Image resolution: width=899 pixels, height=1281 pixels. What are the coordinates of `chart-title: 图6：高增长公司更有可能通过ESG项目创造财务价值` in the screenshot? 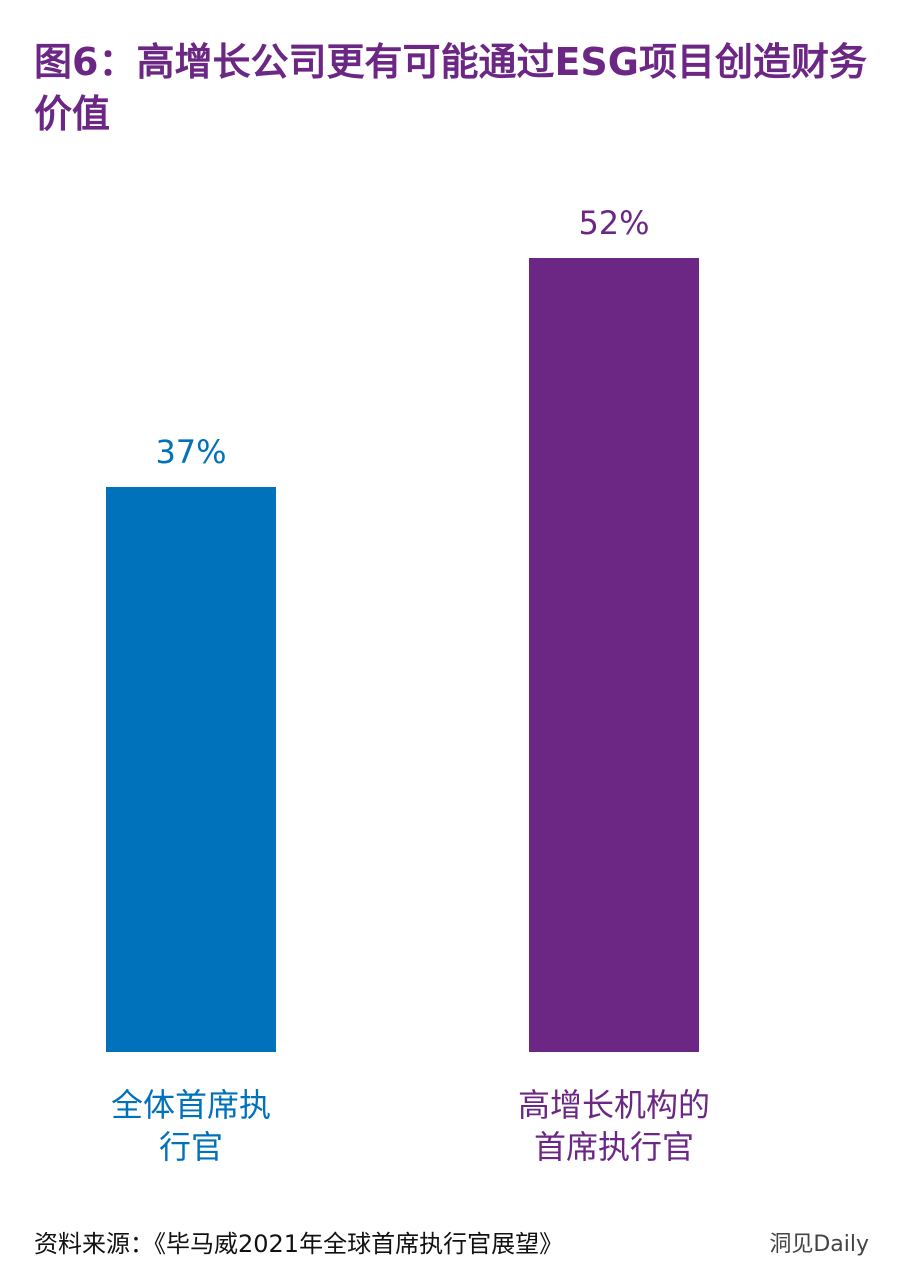 It's located at (450, 88).